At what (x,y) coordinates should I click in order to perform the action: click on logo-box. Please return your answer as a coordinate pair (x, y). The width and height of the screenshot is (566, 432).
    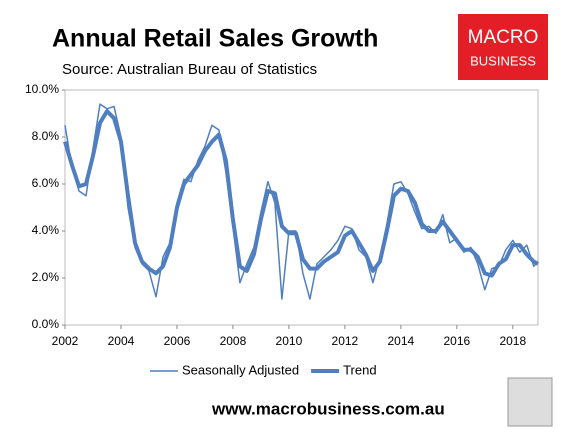
    Looking at the image, I should click on (503, 47).